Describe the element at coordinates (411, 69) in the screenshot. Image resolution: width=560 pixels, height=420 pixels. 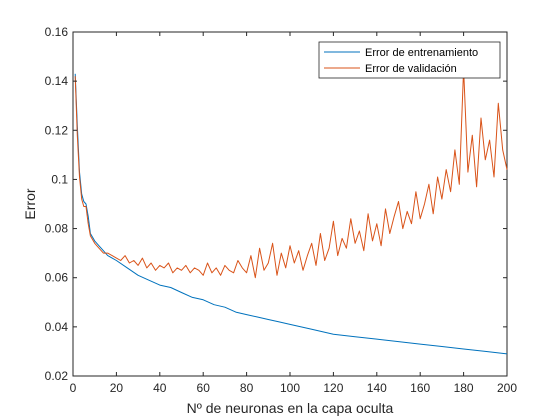
I see `legend-label-validation: Error de validación` at that location.